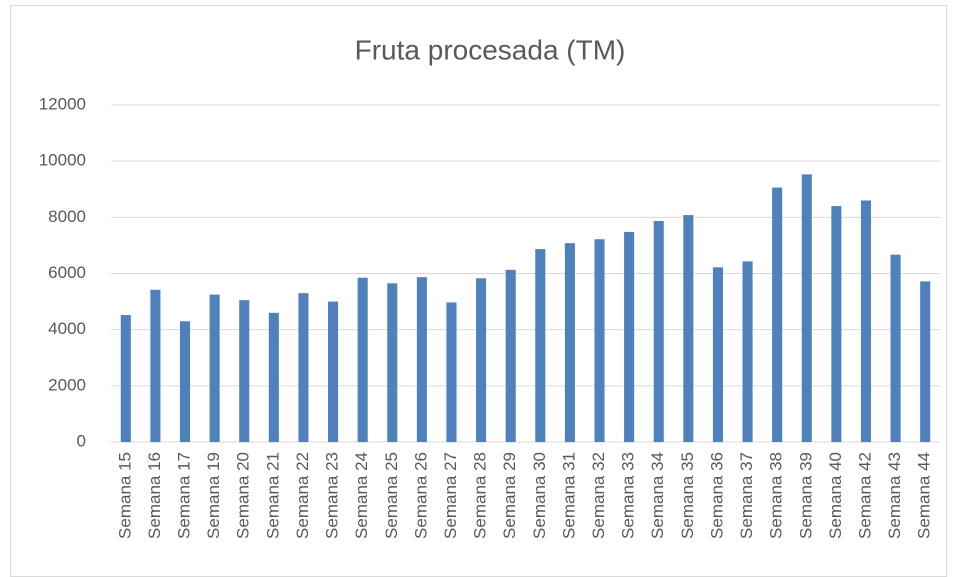  Describe the element at coordinates (687, 495) in the screenshot. I see `x-tick-label: Semana 35` at that location.